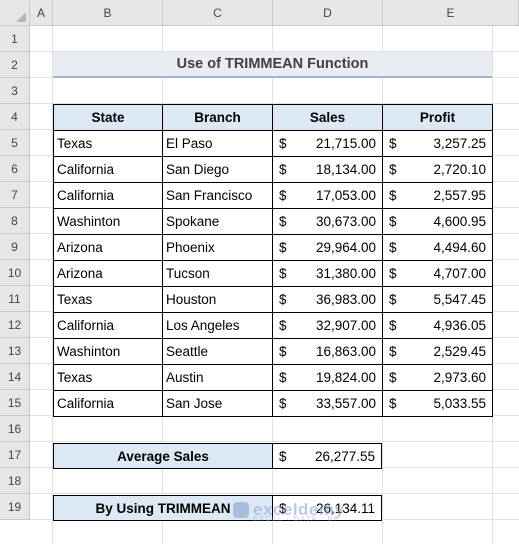 This screenshot has height=544, width=519. I want to click on branch-cell: San Diego, so click(217, 169).